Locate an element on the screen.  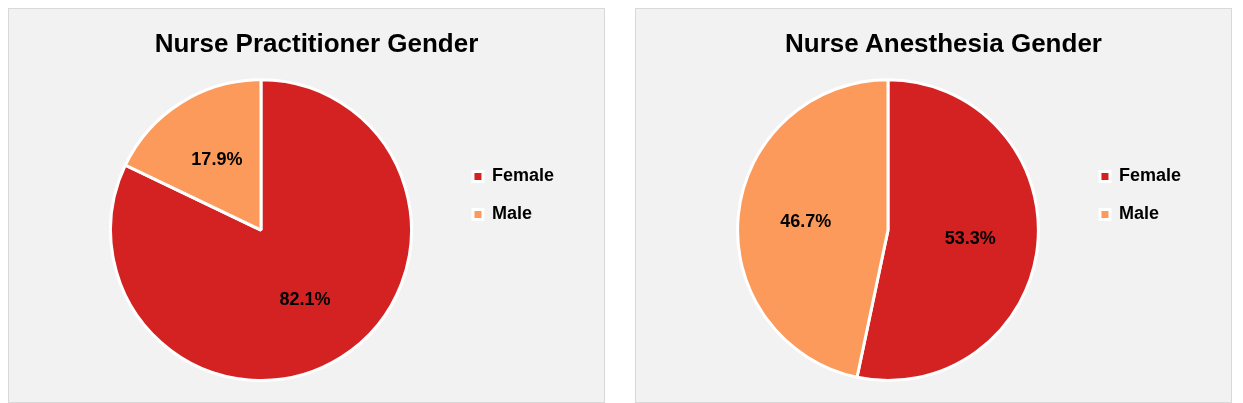
data-label: 46.7% is located at coordinates (806, 220).